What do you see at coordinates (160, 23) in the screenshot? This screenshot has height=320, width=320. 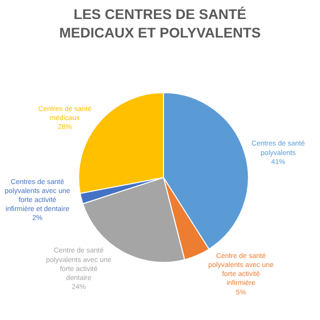 I see `chart-title: LES CENTRES DE SANTÉ MEDICAUX ET POLYVALENTS` at bounding box center [160, 23].